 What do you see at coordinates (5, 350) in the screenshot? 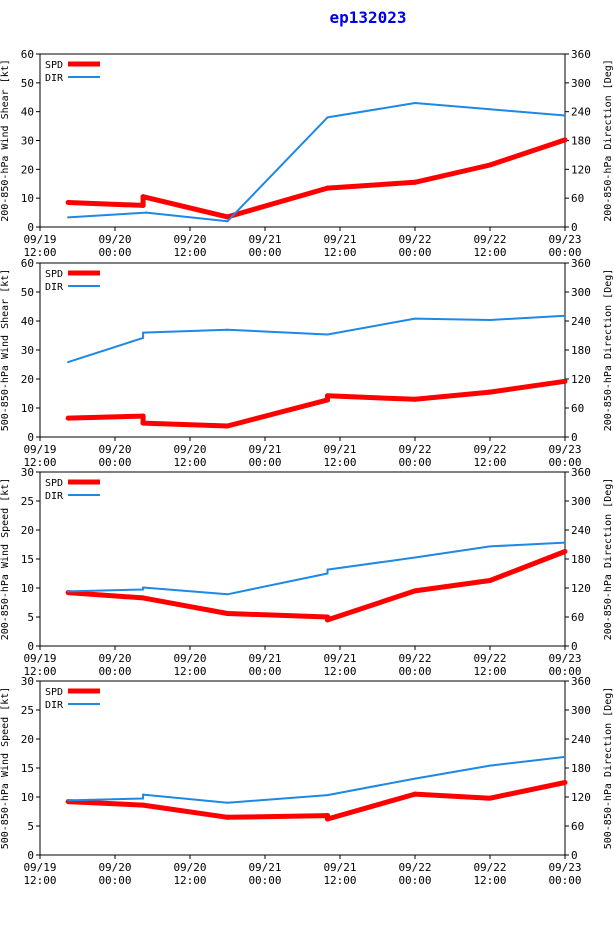
I see `y-axis-title-left: 500-850-hPa Wind Shear [kt]` at bounding box center [5, 350].